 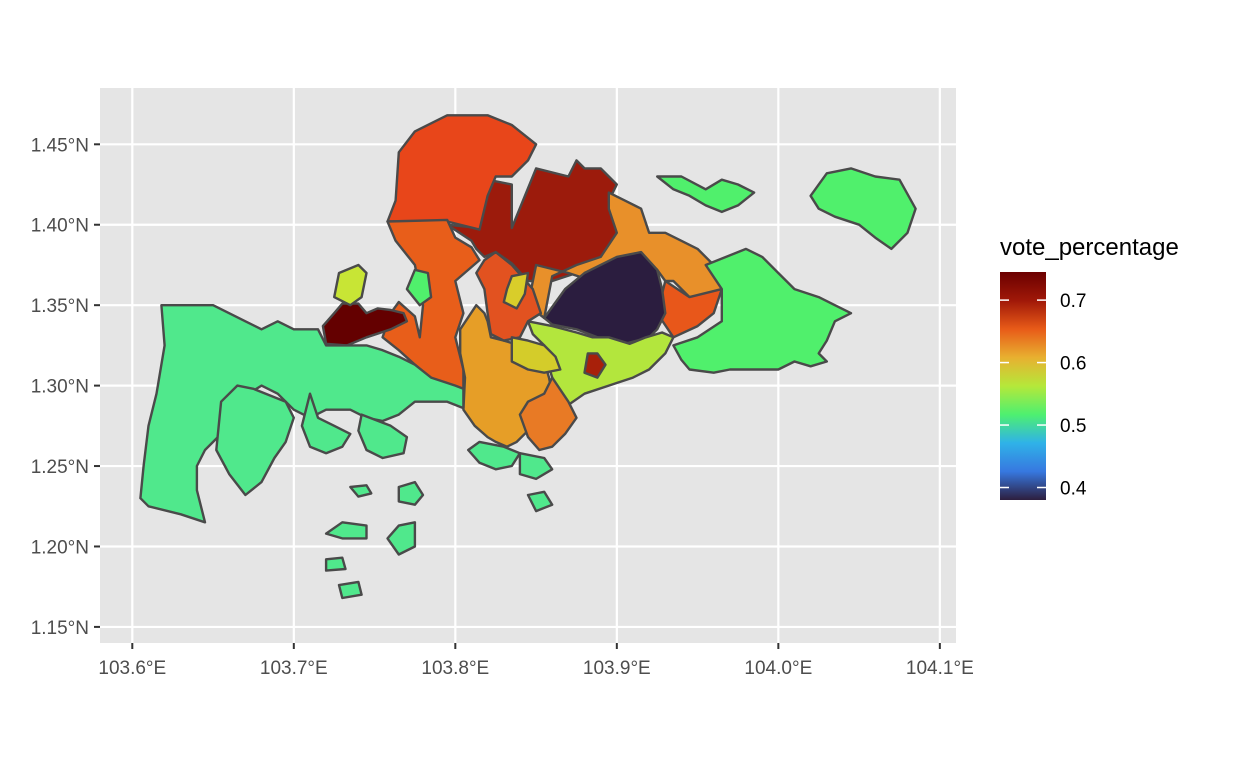 What do you see at coordinates (1023, 386) in the screenshot?
I see `legend-colorbar` at bounding box center [1023, 386].